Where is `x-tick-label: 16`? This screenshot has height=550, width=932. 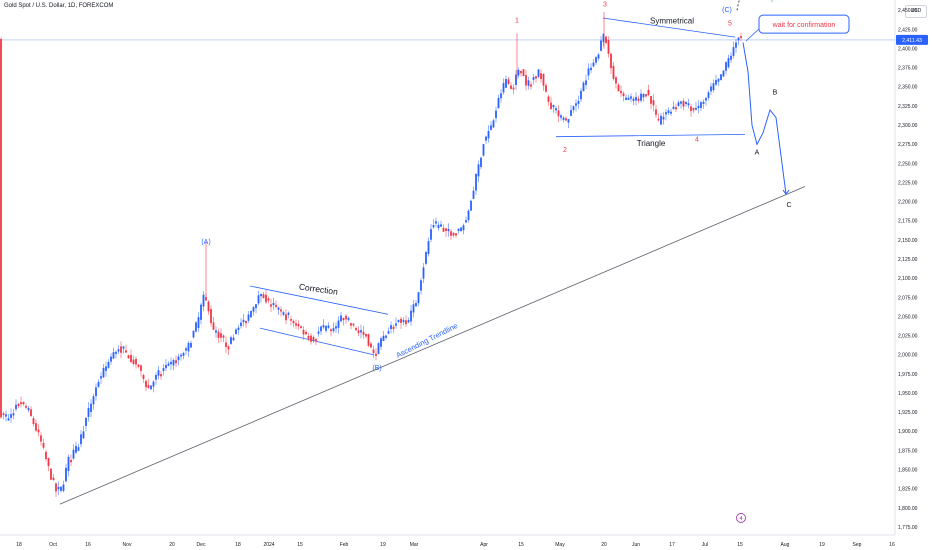
x-tick-label: 16 is located at coordinates (88, 545).